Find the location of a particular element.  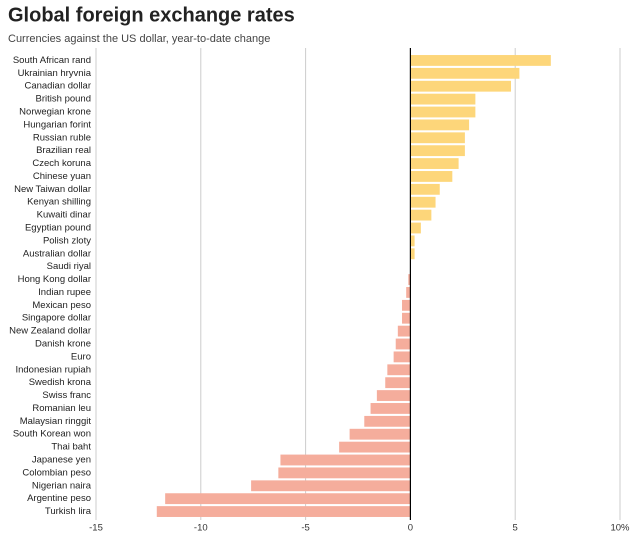

y-tick-label: Thai baht is located at coordinates (71, 447).